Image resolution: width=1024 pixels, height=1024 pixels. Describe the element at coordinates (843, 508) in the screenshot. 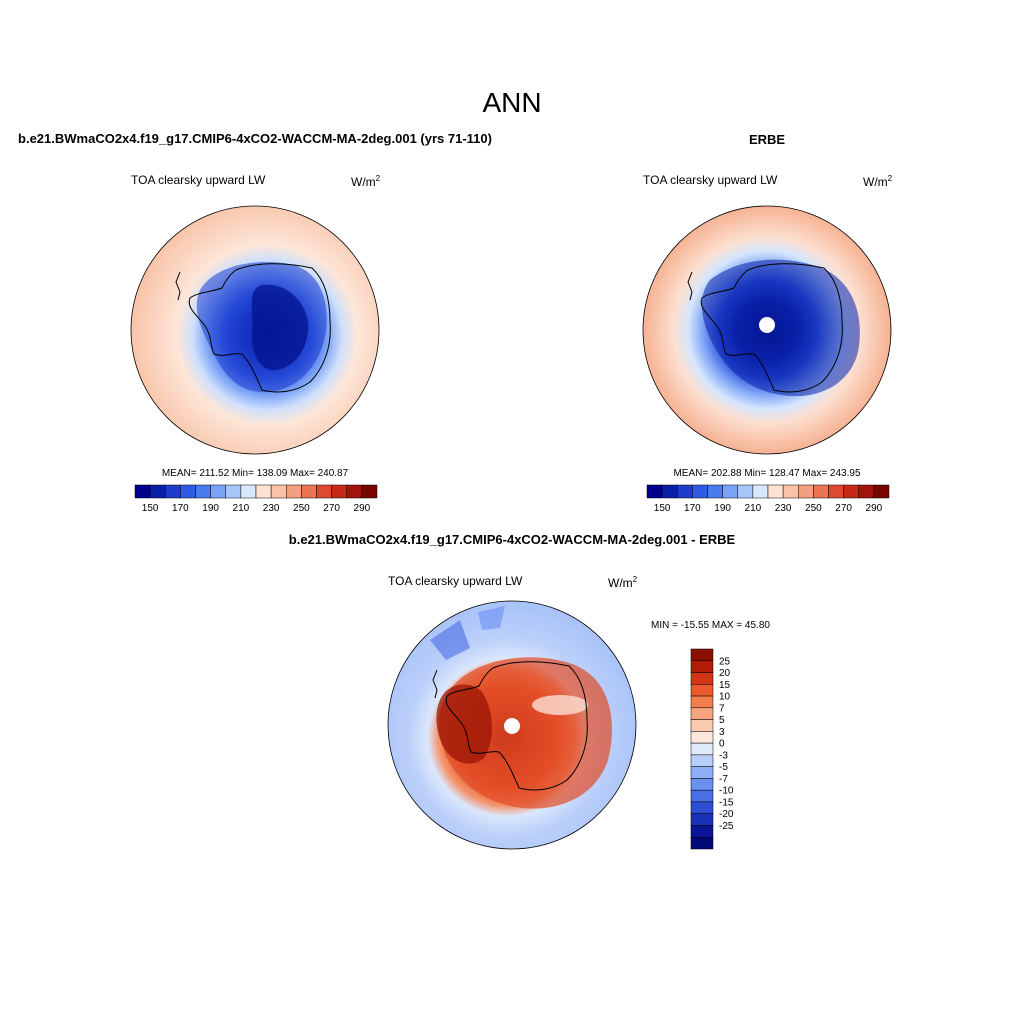

I see `obs-colorbar-tick-label: 270` at that location.